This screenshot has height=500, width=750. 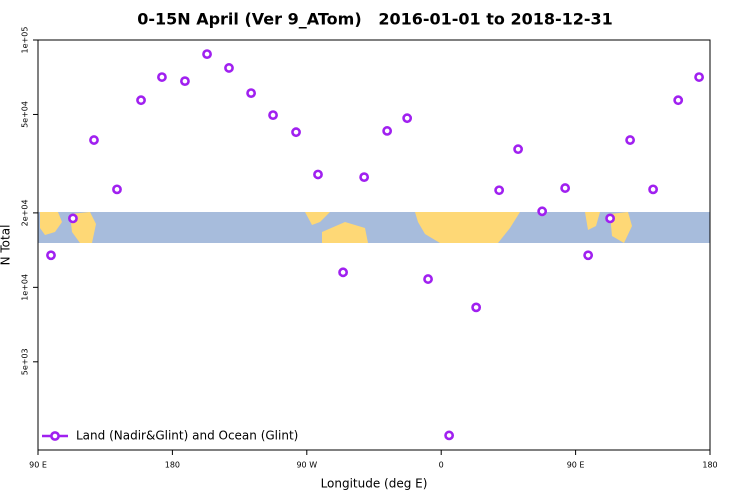 I want to click on legend-label: Land (Nadir&Glint) and Ocean (Glint), so click(x=187, y=436).